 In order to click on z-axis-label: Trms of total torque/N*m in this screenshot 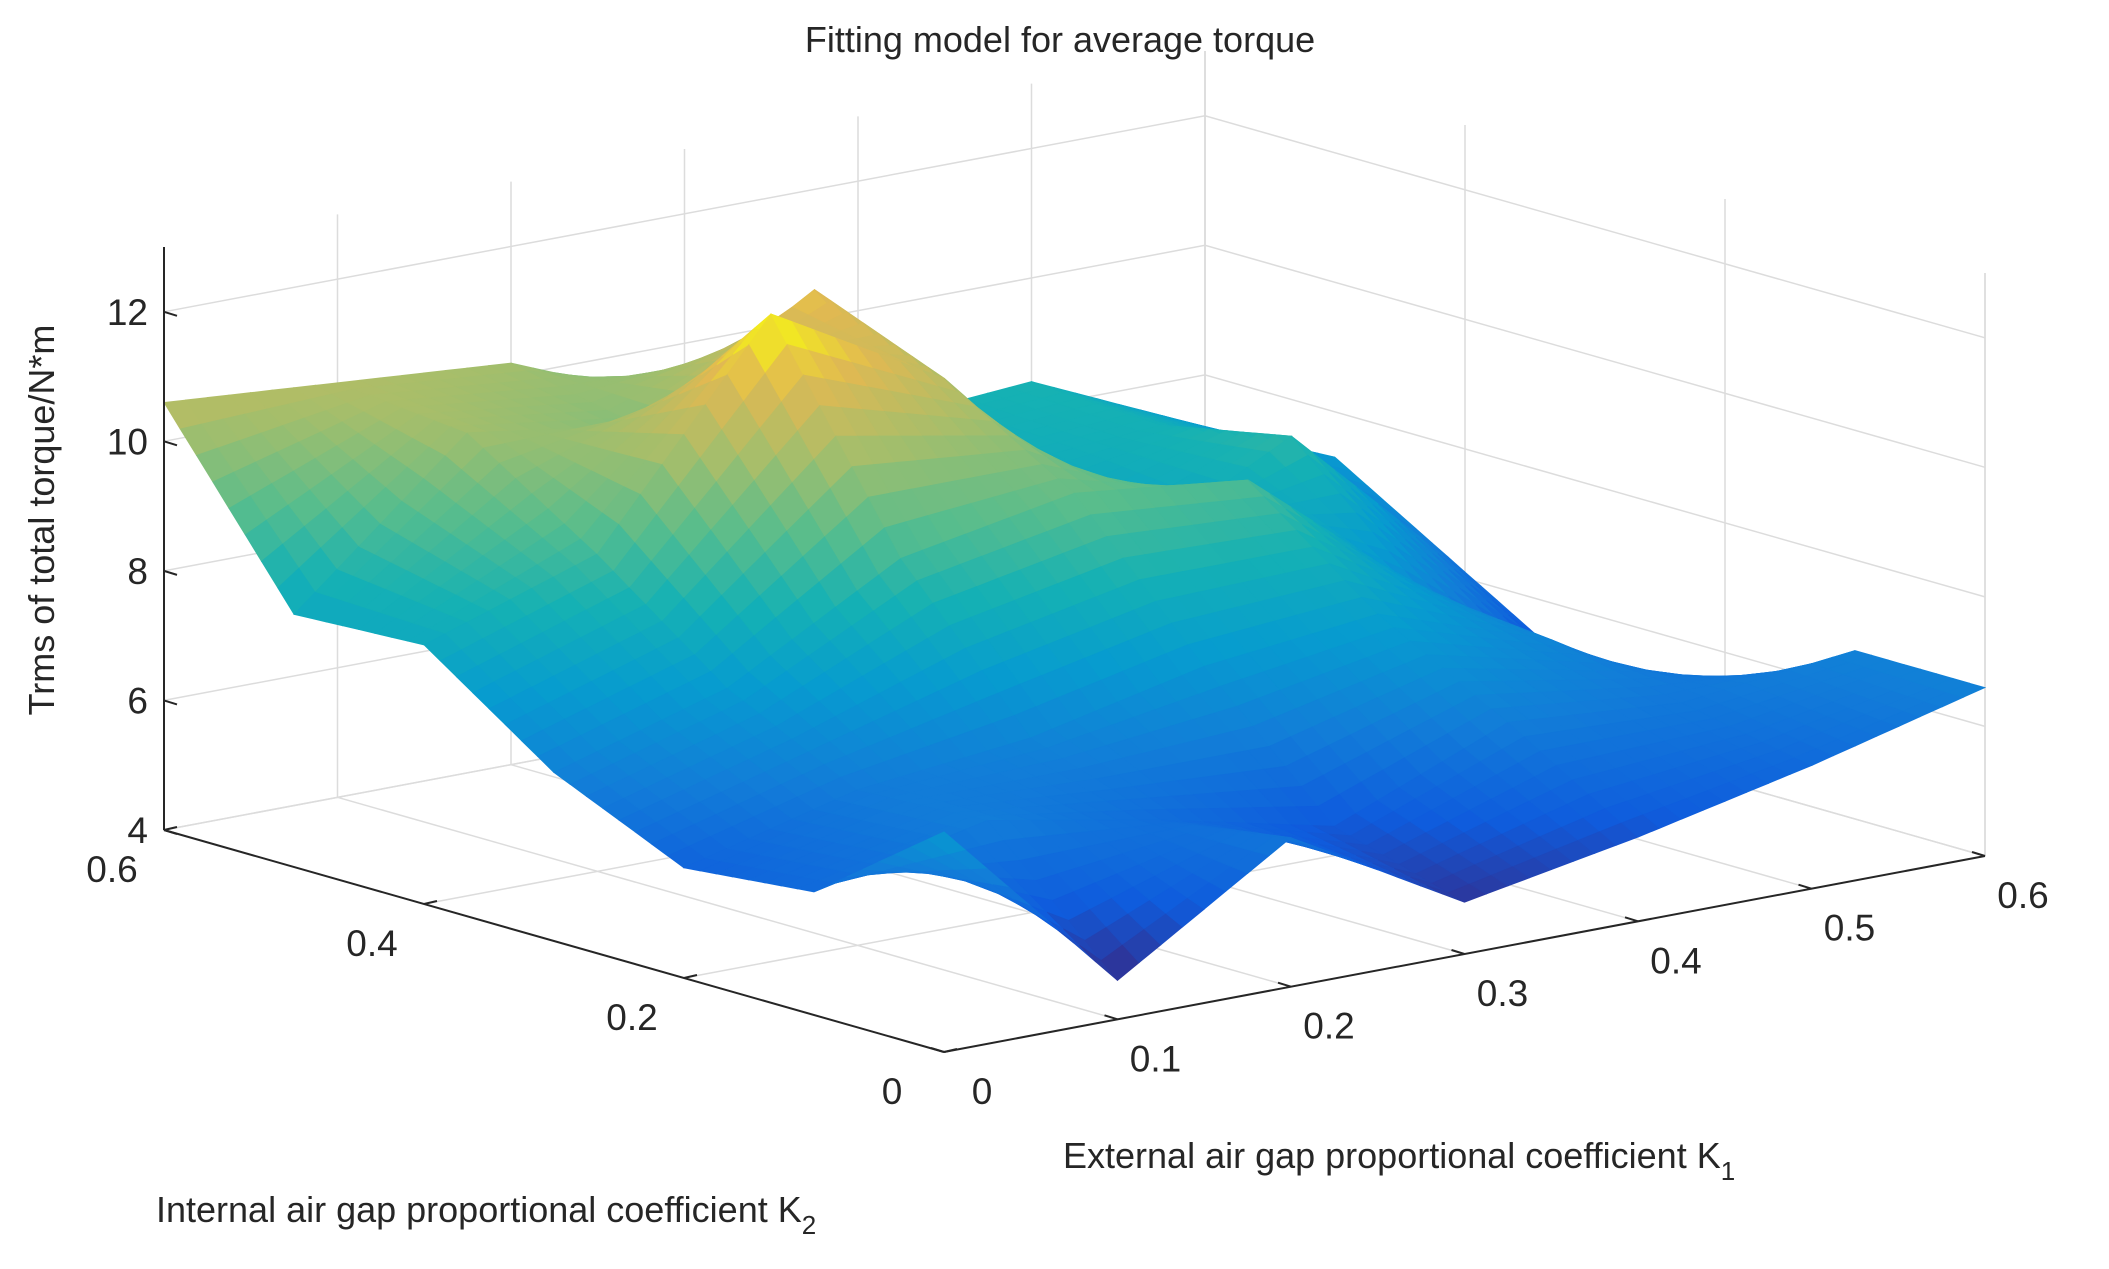, I will do `click(41, 520)`.